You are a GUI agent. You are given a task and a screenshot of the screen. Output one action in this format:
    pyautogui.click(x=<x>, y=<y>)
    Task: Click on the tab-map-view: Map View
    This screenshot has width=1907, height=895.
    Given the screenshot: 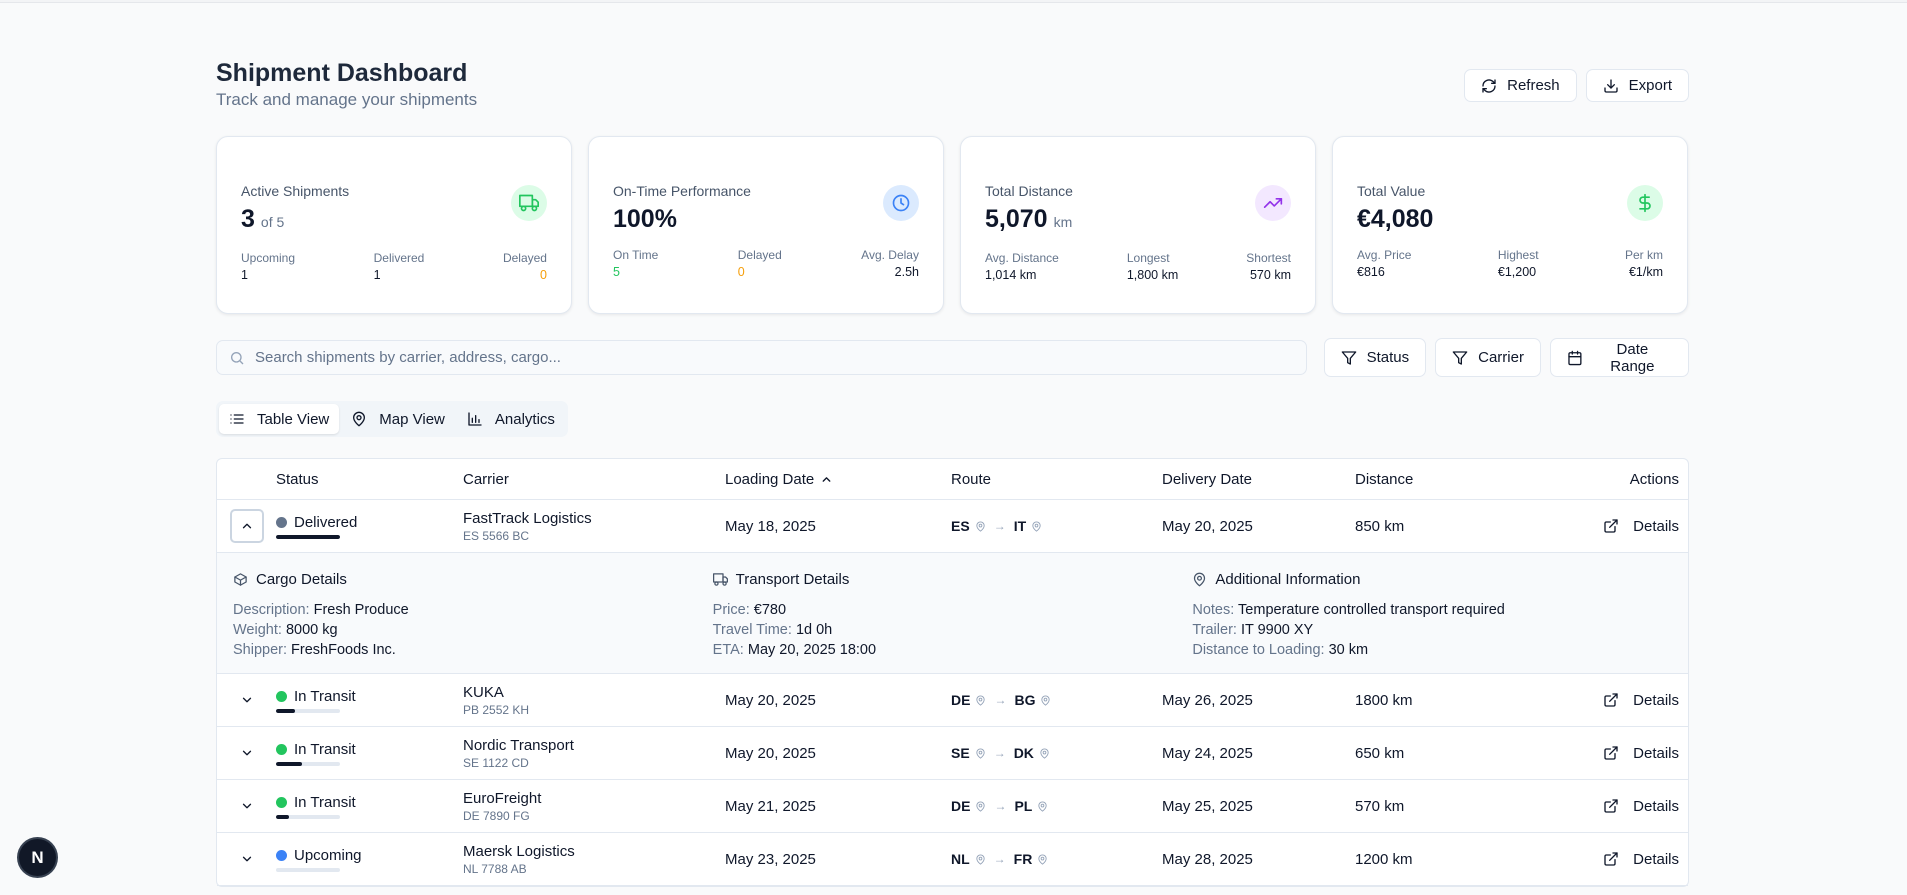 What is the action you would take?
    pyautogui.click(x=398, y=419)
    